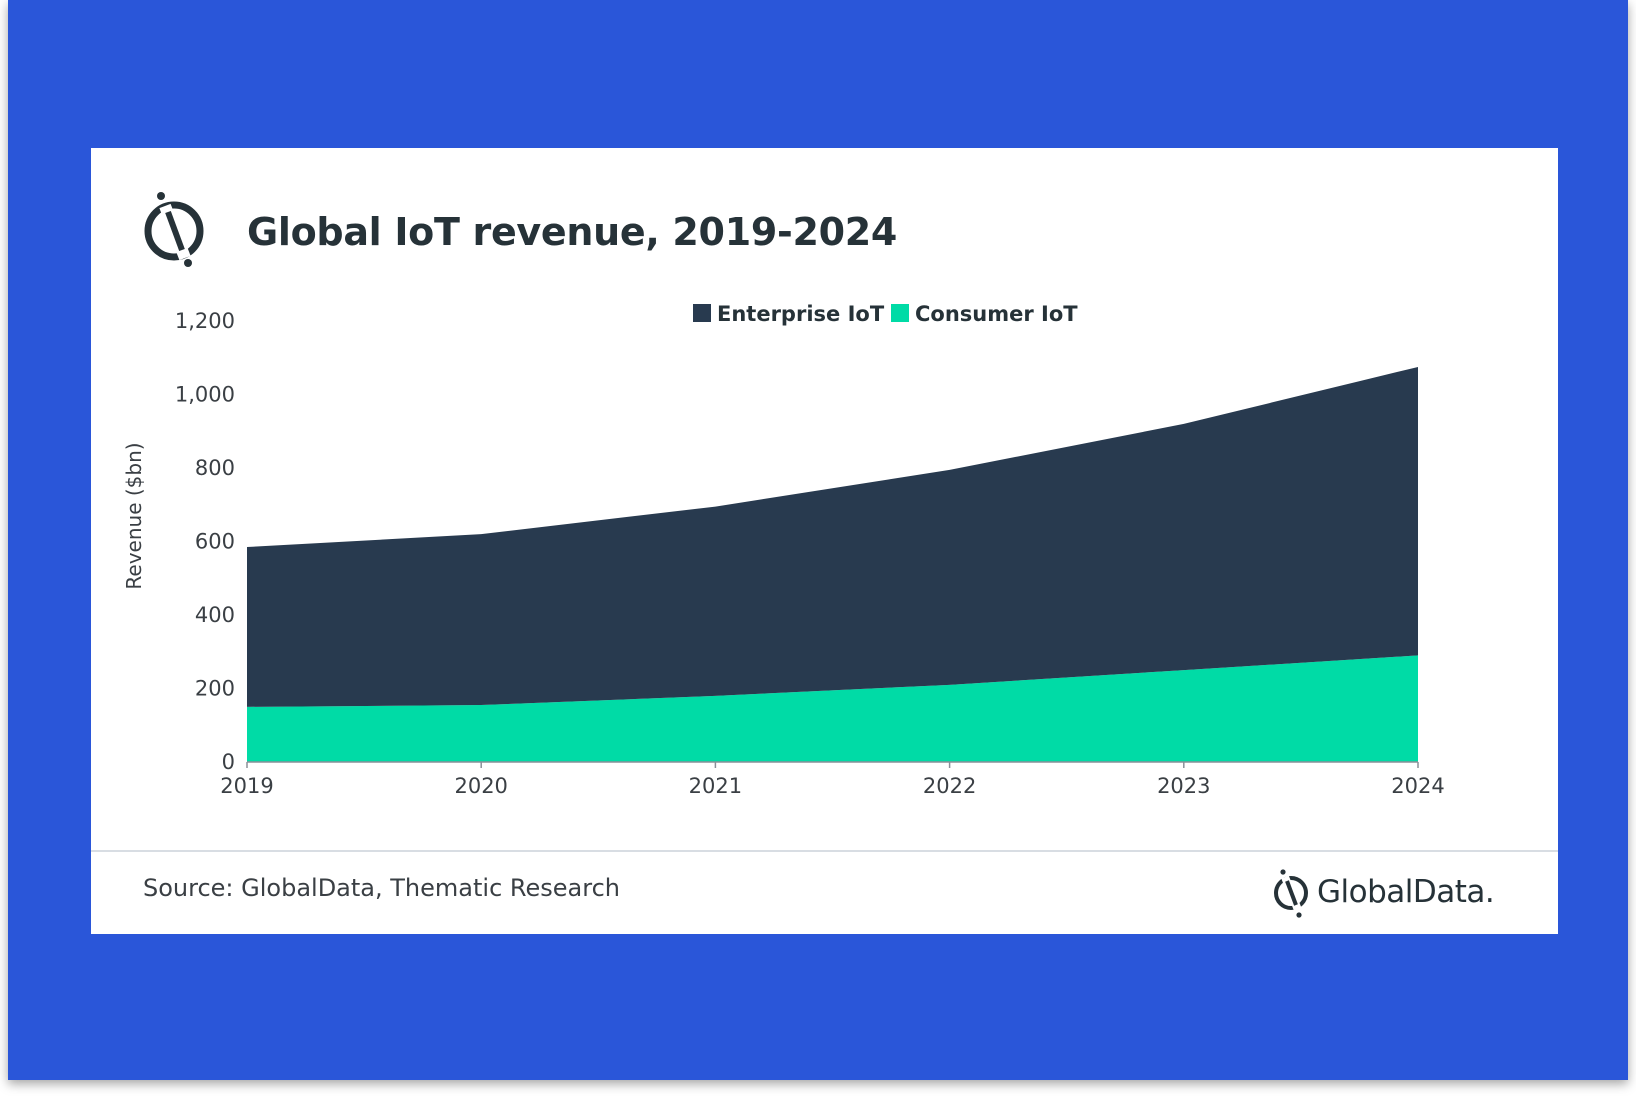 The height and width of the screenshot is (1096, 1636). I want to click on y-tick-label: 400, so click(215, 615).